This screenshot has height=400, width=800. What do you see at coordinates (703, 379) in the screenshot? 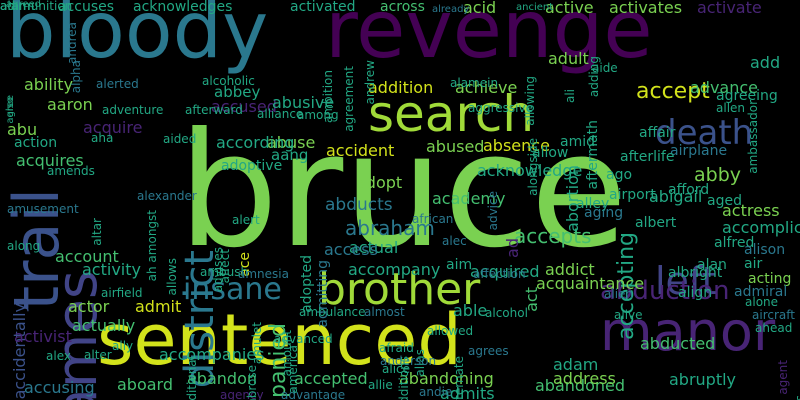
I see `cloud-word: abruptly` at bounding box center [703, 379].